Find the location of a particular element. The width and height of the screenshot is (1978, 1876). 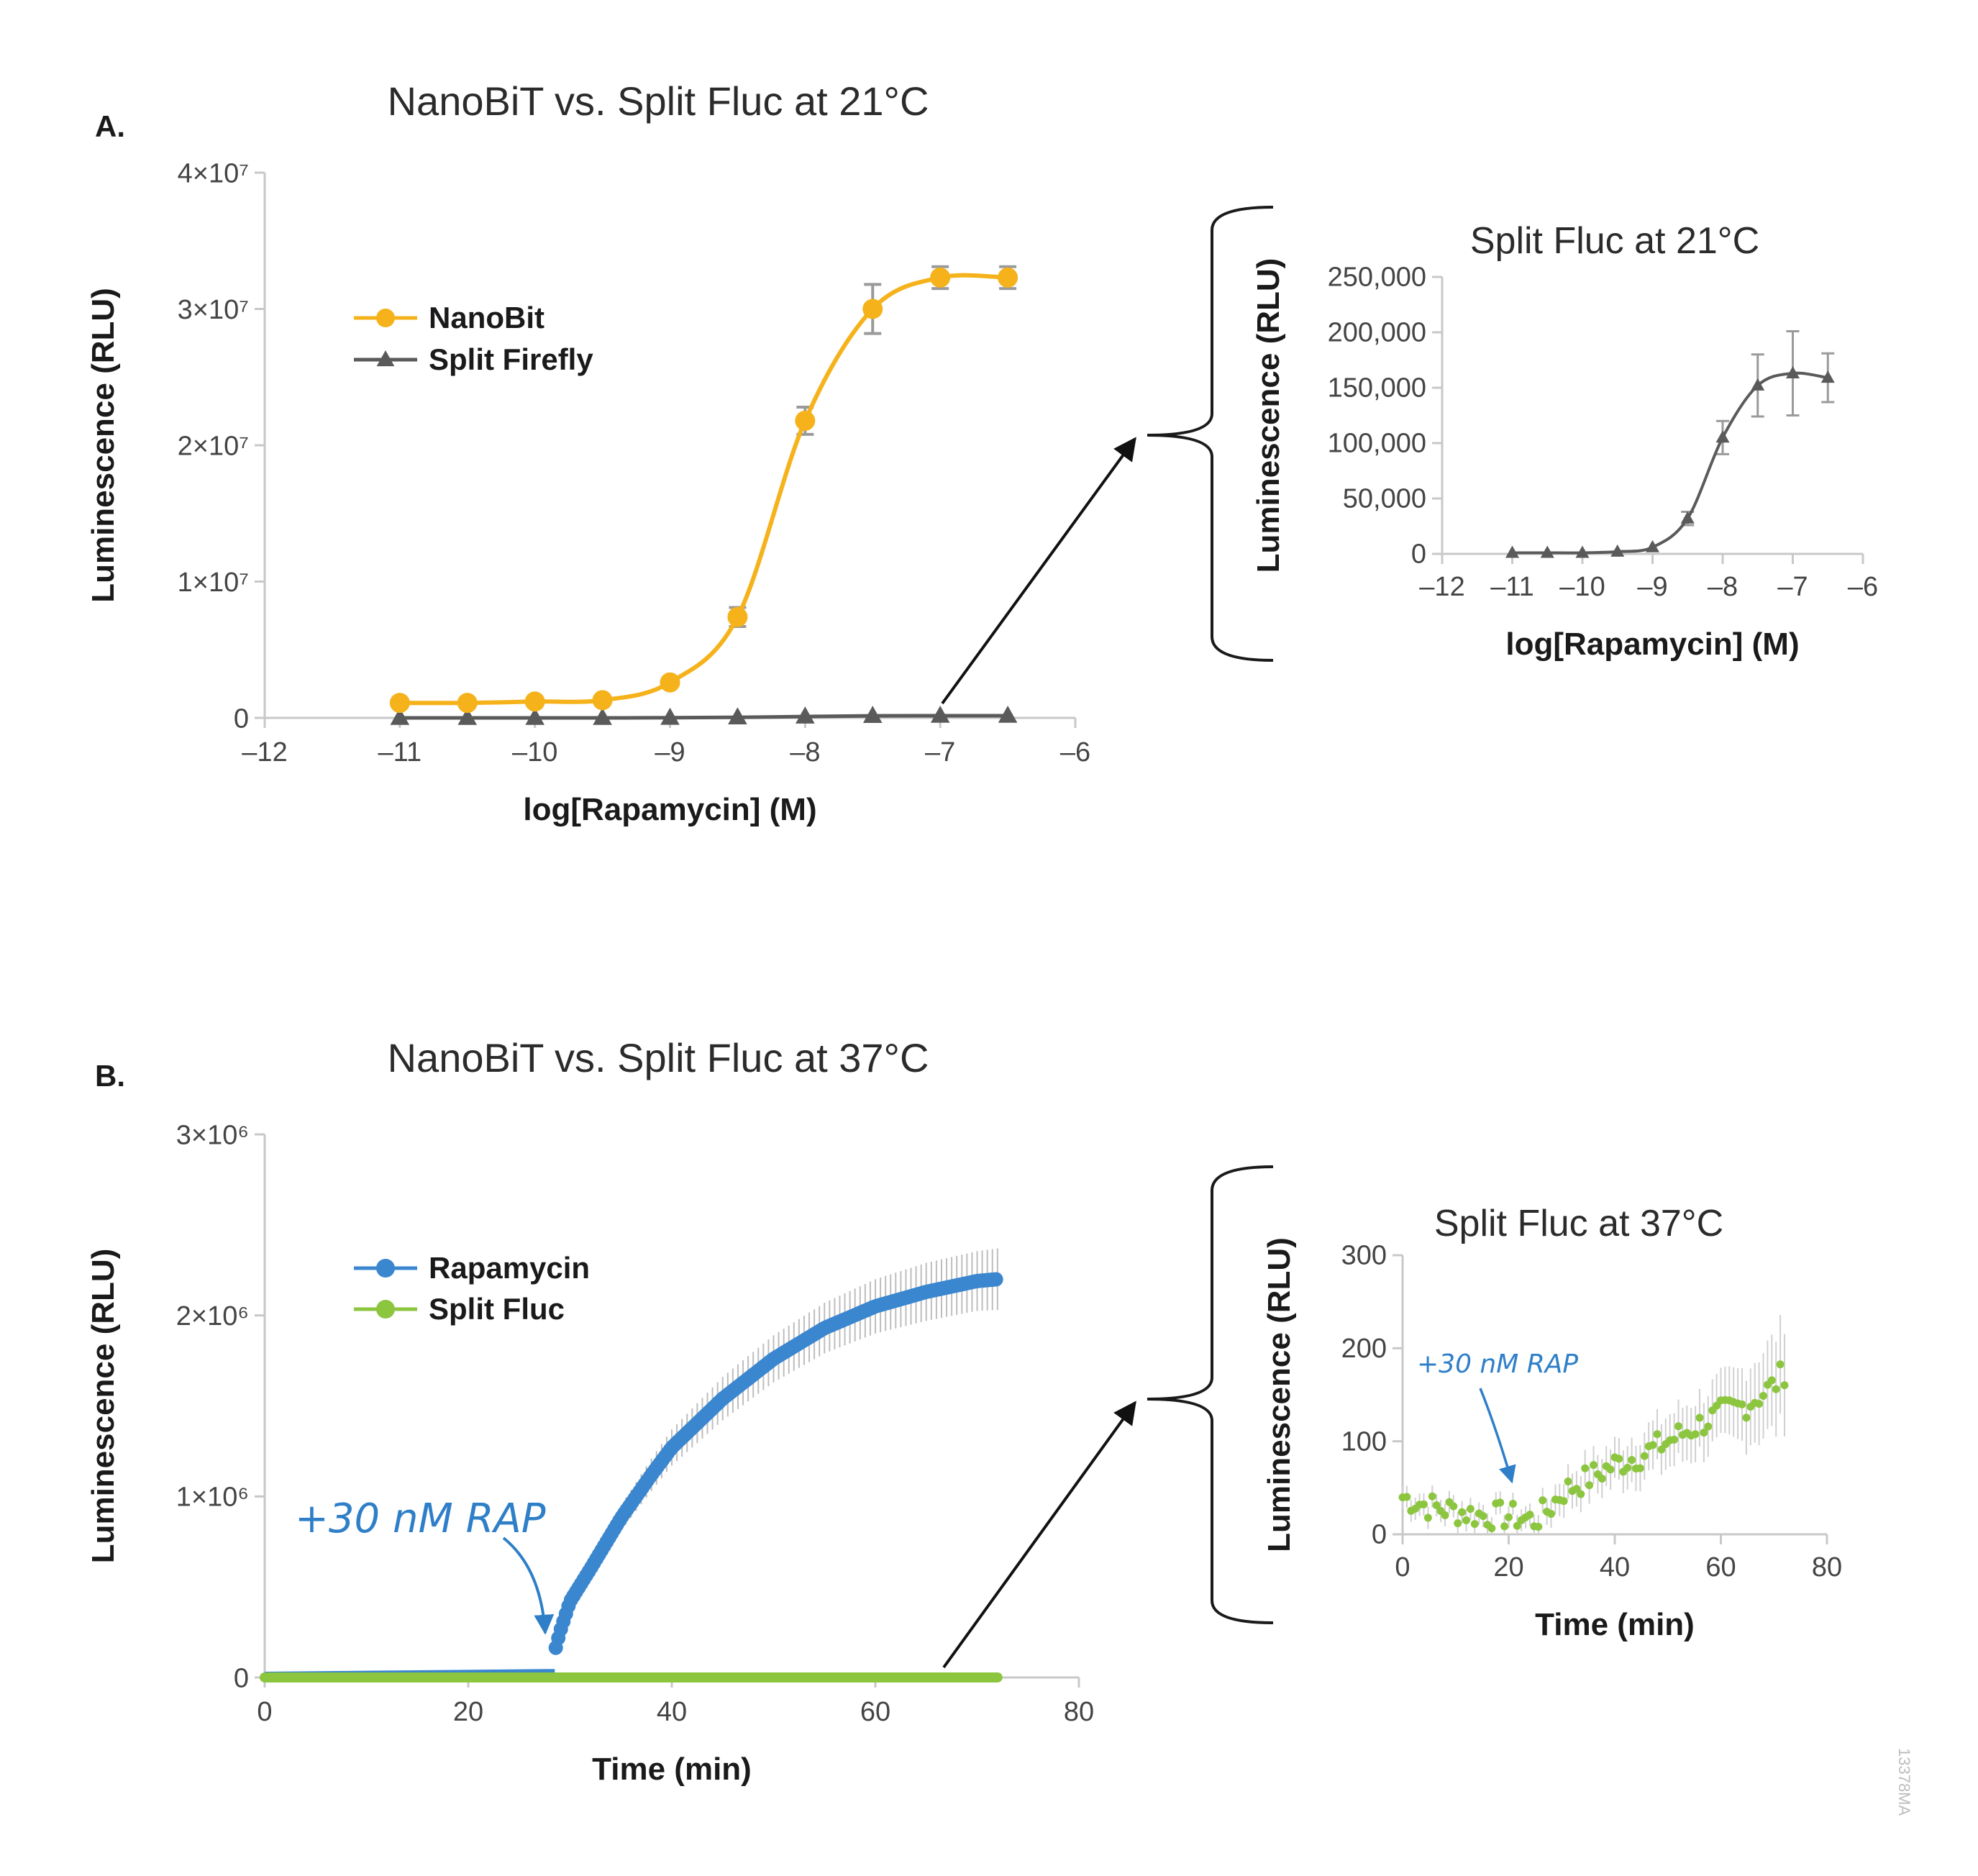

x-tick-label: –9 is located at coordinates (1652, 587).